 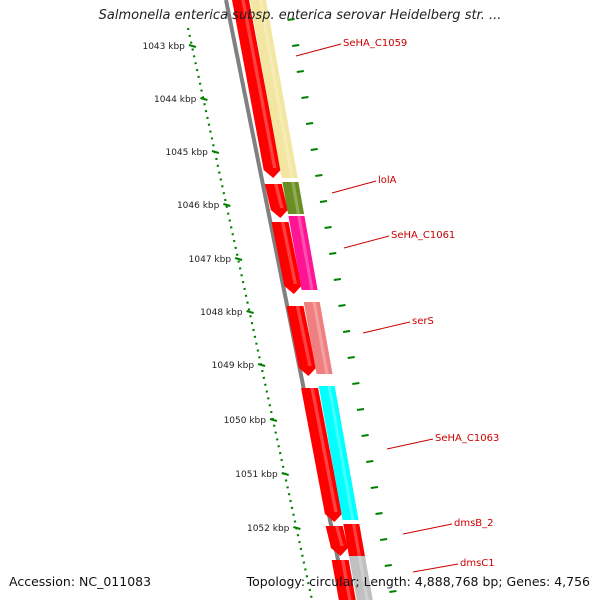 What do you see at coordinates (474, 523) in the screenshot?
I see `gene-label: dmsB_2` at bounding box center [474, 523].